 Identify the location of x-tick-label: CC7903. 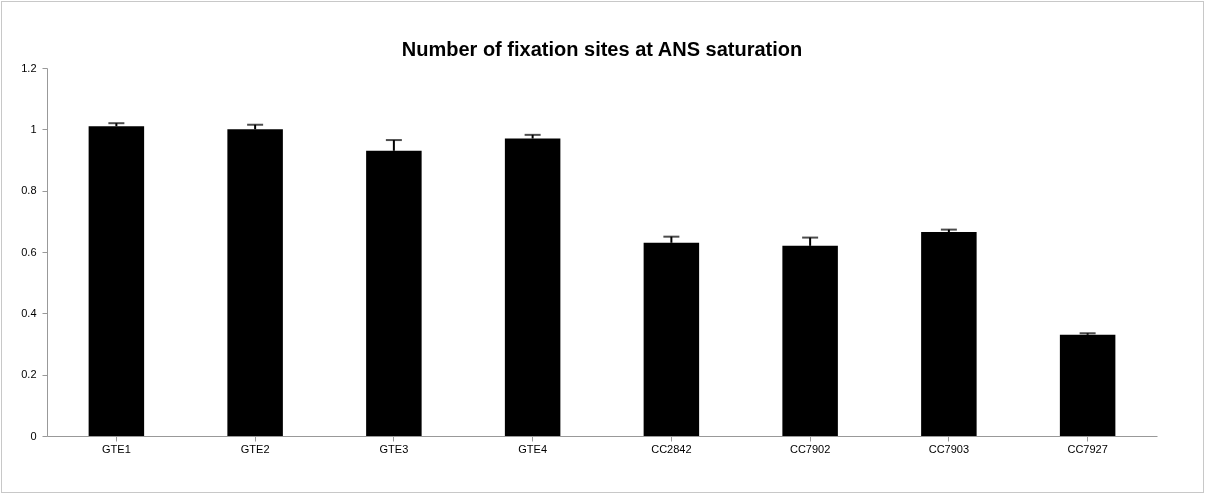
(949, 448).